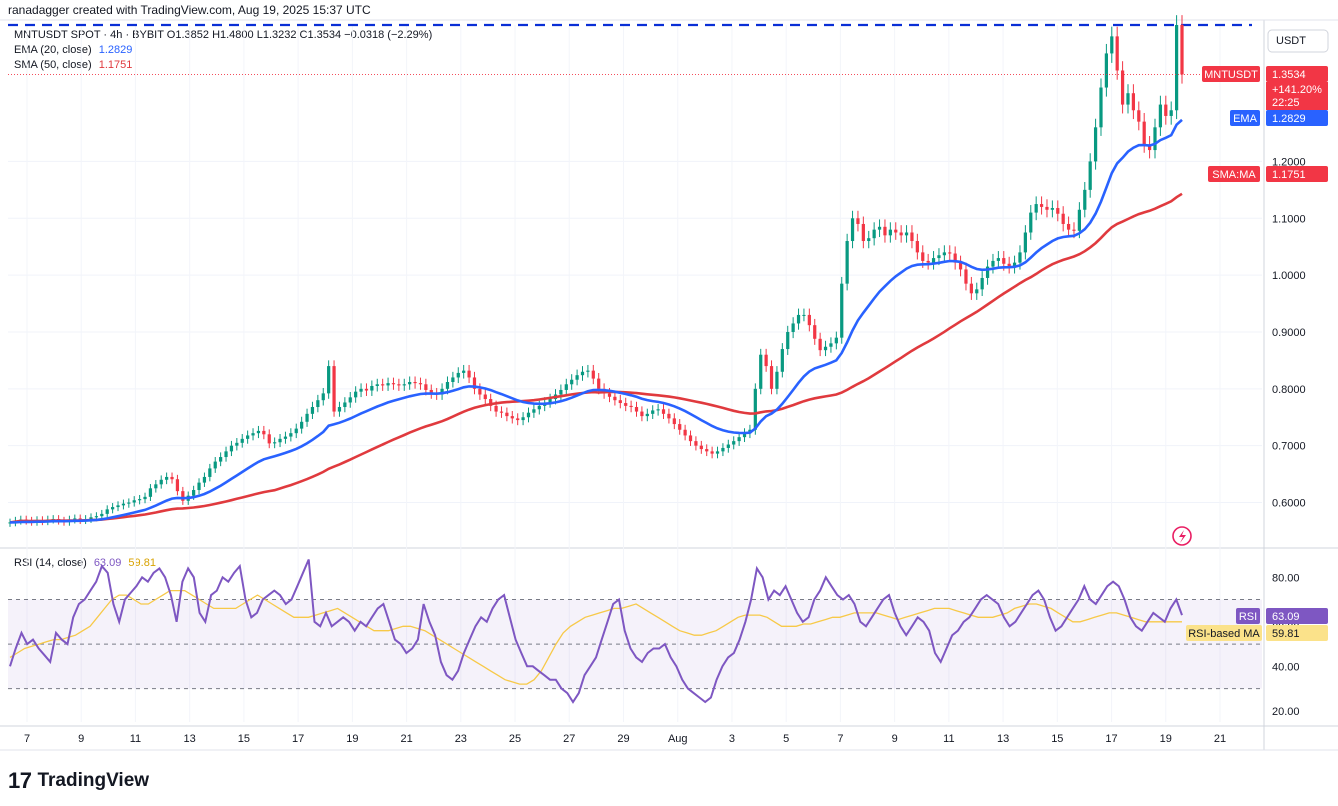 This screenshot has height=806, width=1338. What do you see at coordinates (93, 780) in the screenshot?
I see `brand-name: TradingView` at bounding box center [93, 780].